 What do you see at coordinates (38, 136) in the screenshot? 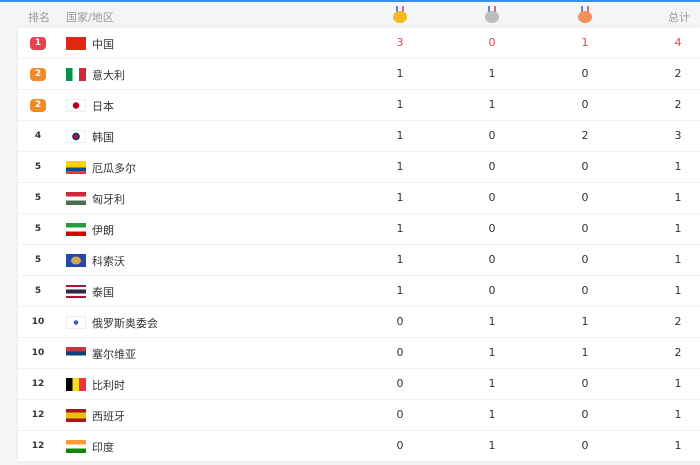
I see `rank-badge: 4` at bounding box center [38, 136].